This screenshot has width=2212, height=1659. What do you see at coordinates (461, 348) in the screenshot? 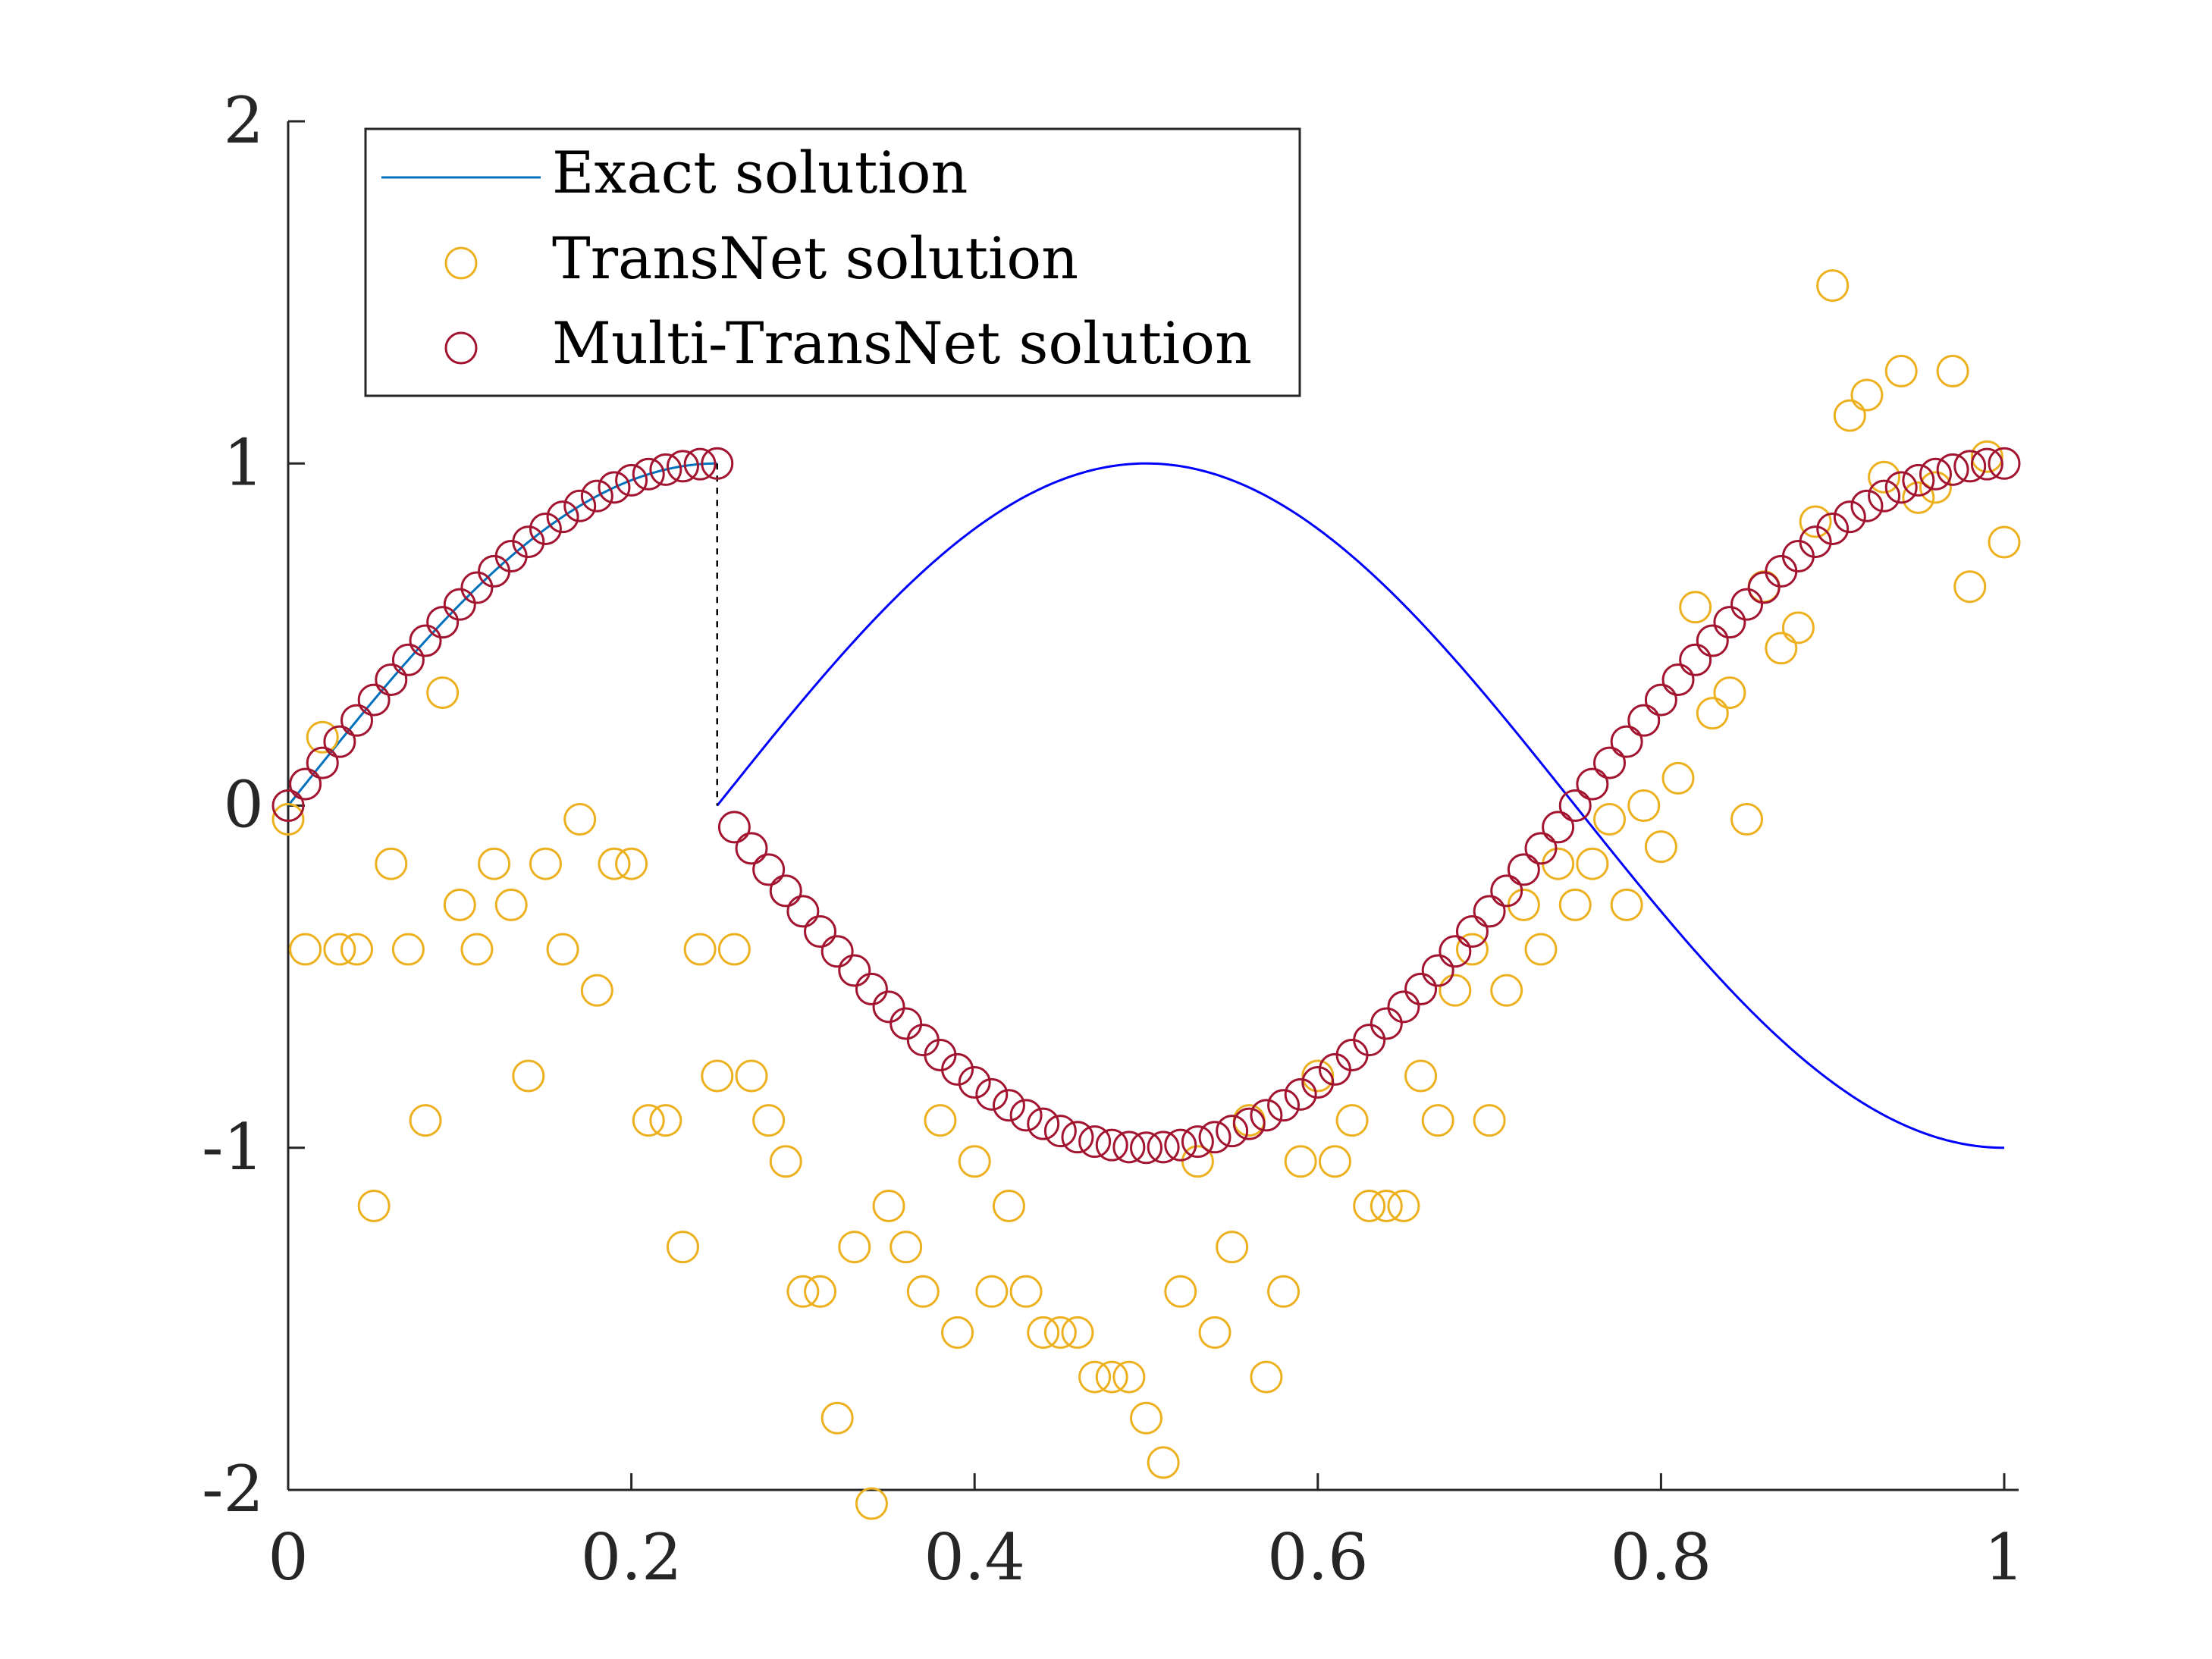
I see `legend-multi-transnet-marker-icon` at bounding box center [461, 348].